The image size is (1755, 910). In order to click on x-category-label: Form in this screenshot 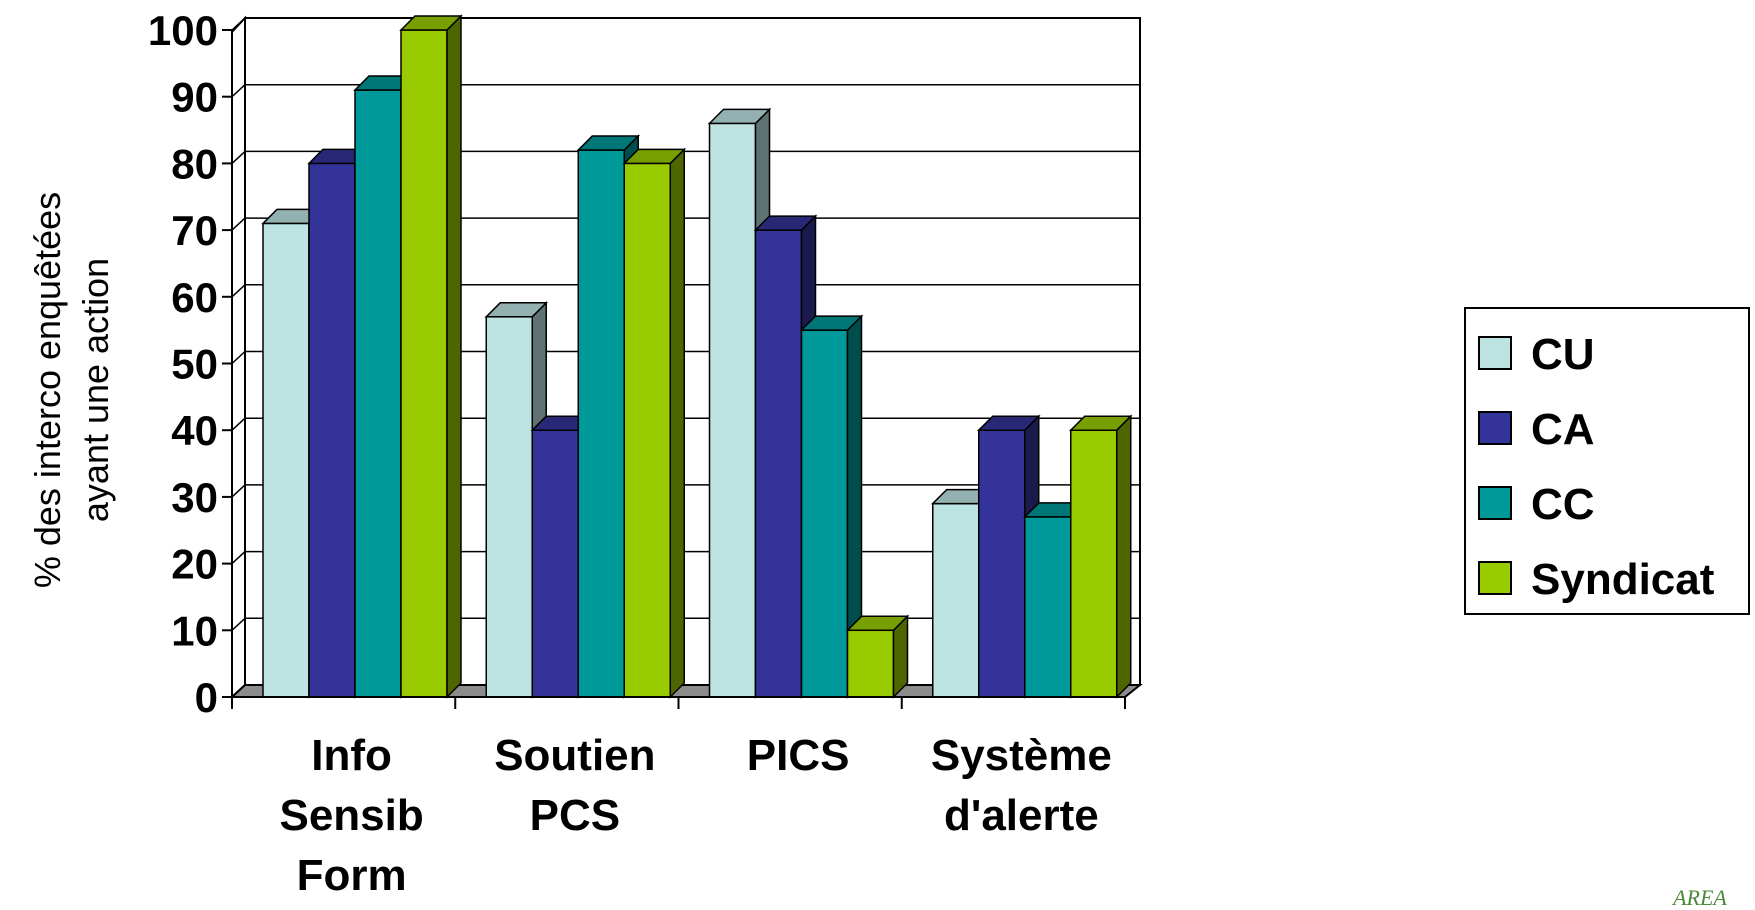, I will do `click(352, 875)`.